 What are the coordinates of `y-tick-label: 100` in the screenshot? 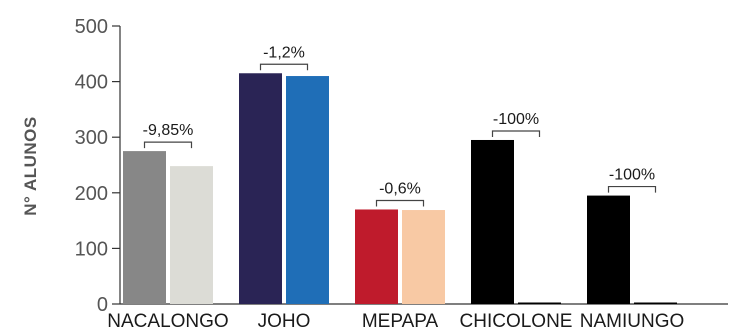 It's located at (91, 249).